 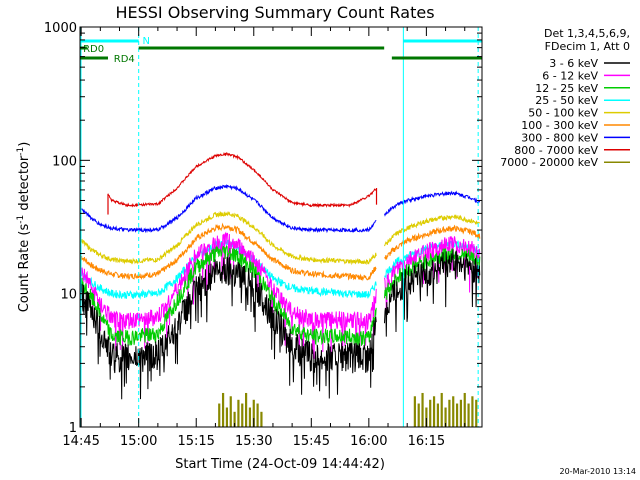 I want to click on legend-label-5: 100 - 300 keV, so click(x=559, y=125).